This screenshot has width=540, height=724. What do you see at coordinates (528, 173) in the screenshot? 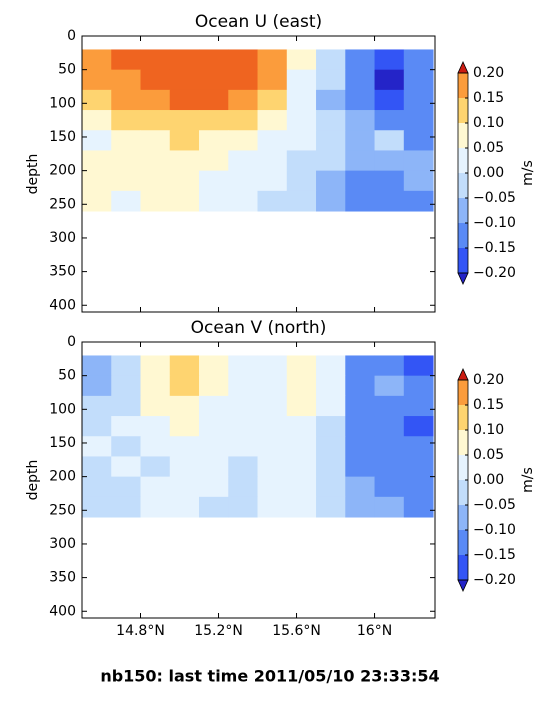
I see `colorbar-label: m/s` at bounding box center [528, 173].